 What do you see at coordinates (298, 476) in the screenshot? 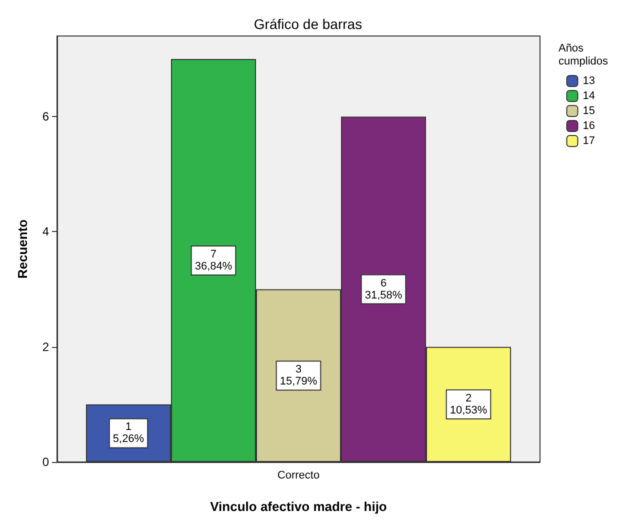
I see `x-tick-label: Correcto` at bounding box center [298, 476].